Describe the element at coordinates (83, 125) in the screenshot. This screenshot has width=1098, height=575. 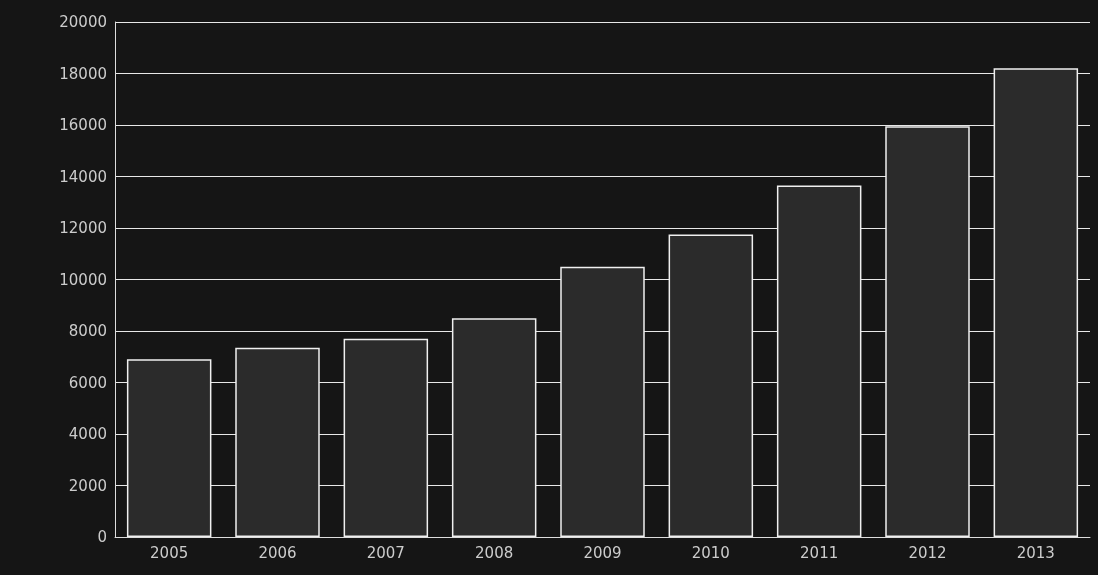
I see `y-tick-label: 16000` at that location.